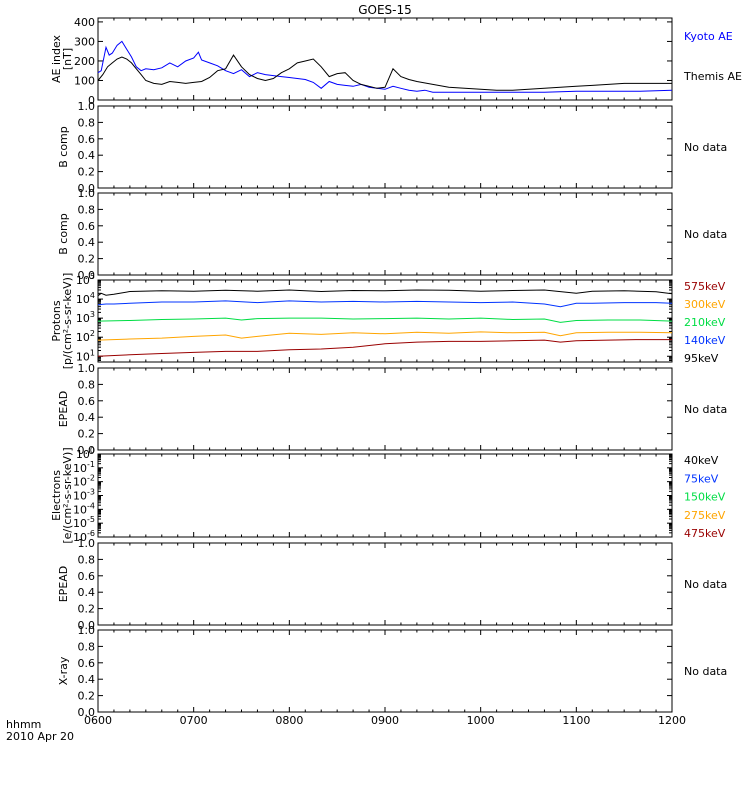 Image resolution: width=750 pixels, height=800 pixels. What do you see at coordinates (385, 336) in the screenshot?
I see `series-line-300kev` at bounding box center [385, 336].